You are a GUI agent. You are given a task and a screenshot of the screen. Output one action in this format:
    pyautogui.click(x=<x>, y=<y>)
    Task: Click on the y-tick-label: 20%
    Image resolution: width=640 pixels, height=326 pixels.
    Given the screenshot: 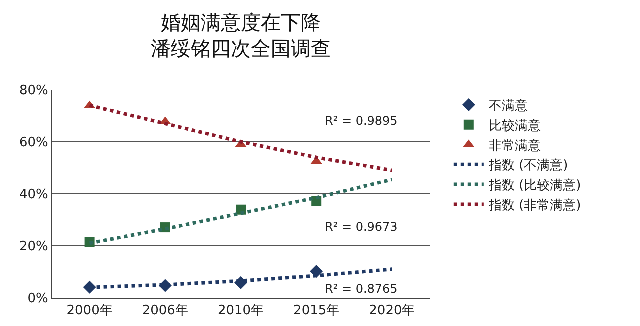 What is the action you would take?
    pyautogui.click(x=33, y=247)
    